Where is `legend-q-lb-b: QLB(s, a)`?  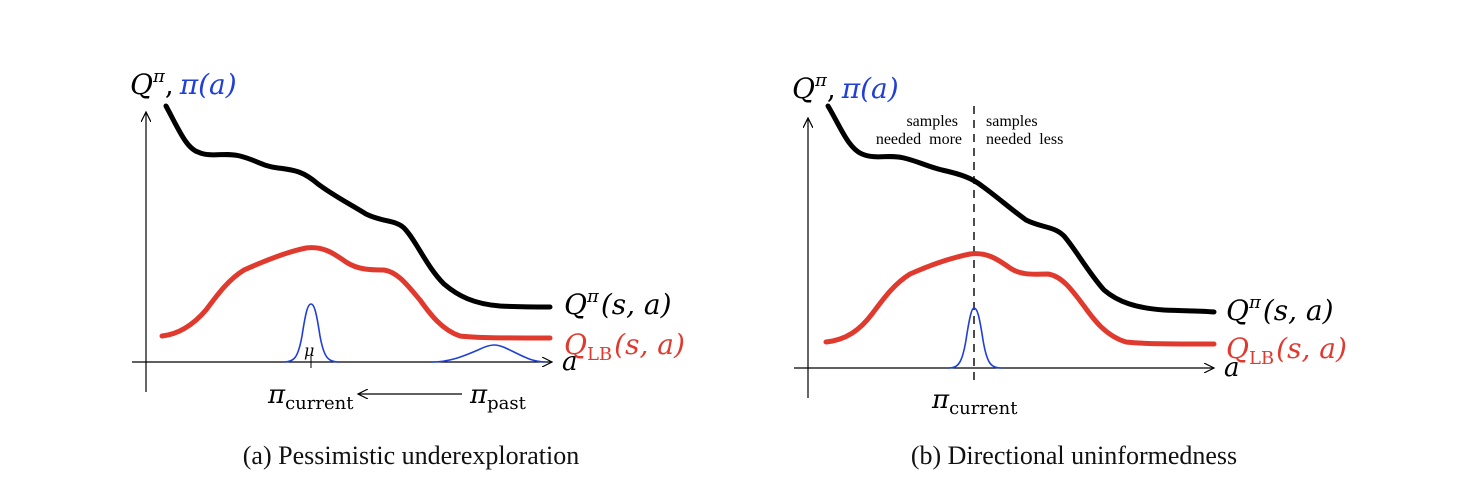
legend-q-lb-b: QLB(s, a) is located at coordinates (1286, 350).